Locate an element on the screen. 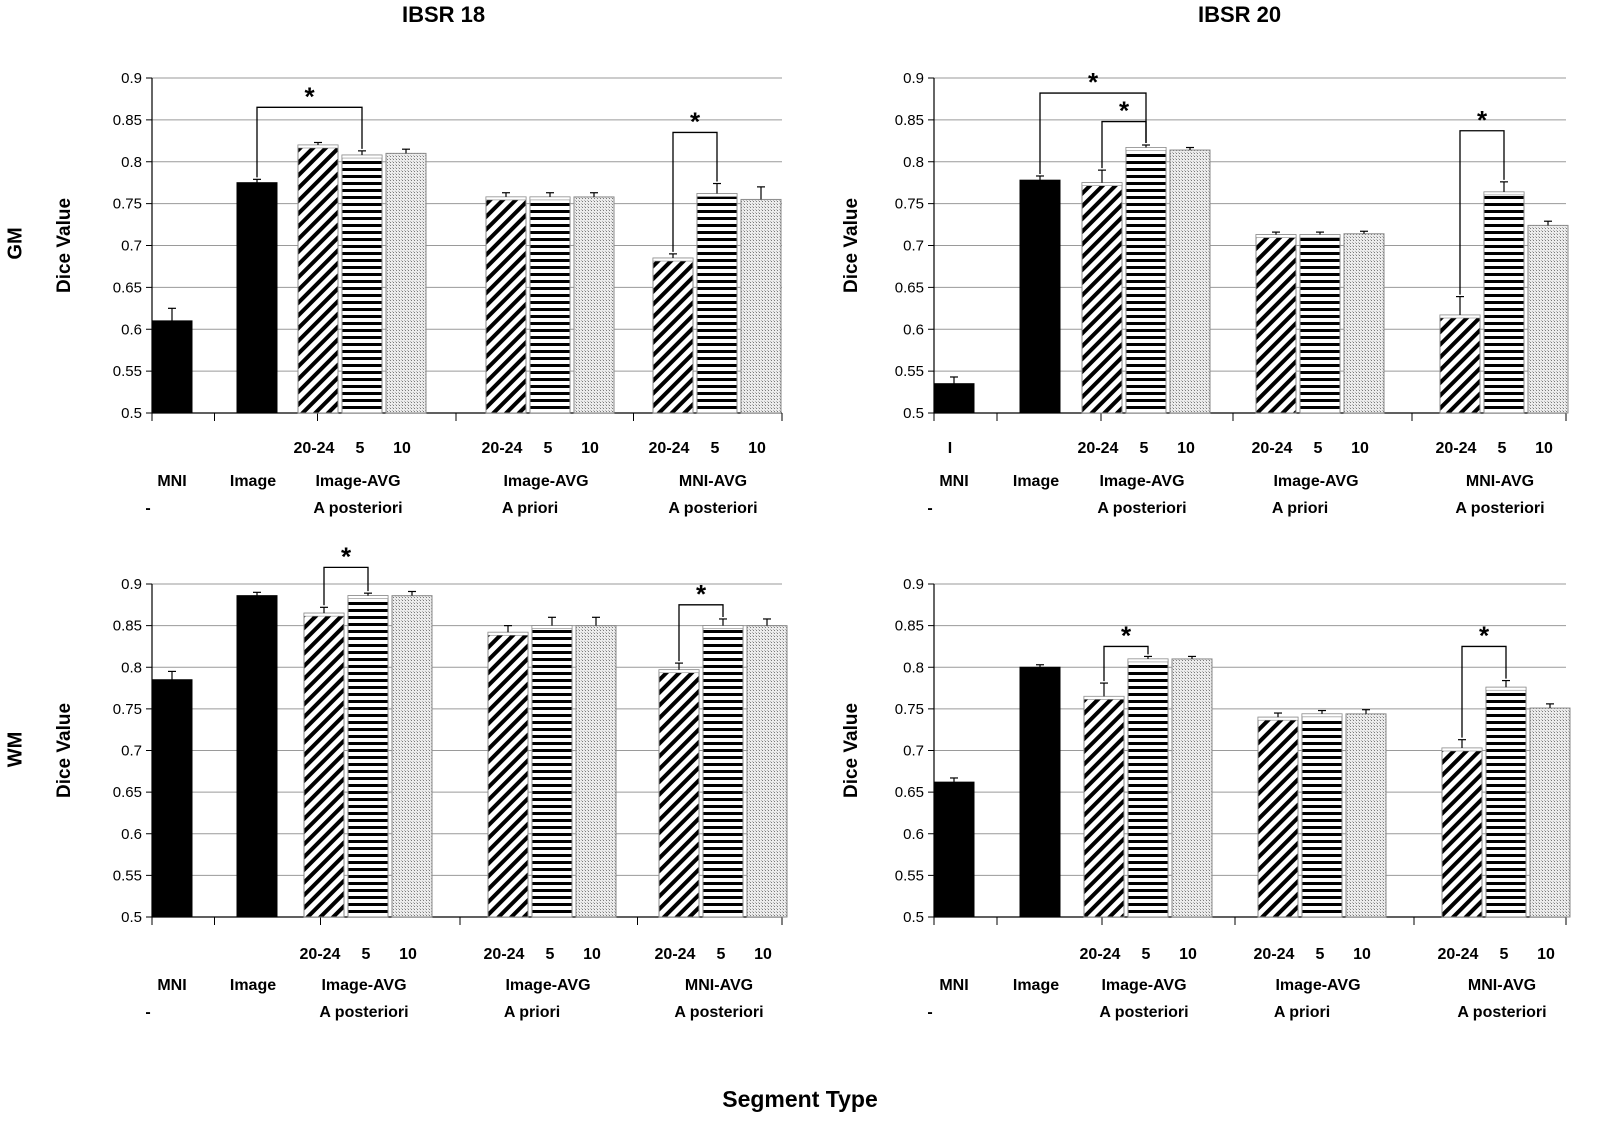 This screenshot has height=1121, width=1600. x-group-label: MNI is located at coordinates (953, 985).